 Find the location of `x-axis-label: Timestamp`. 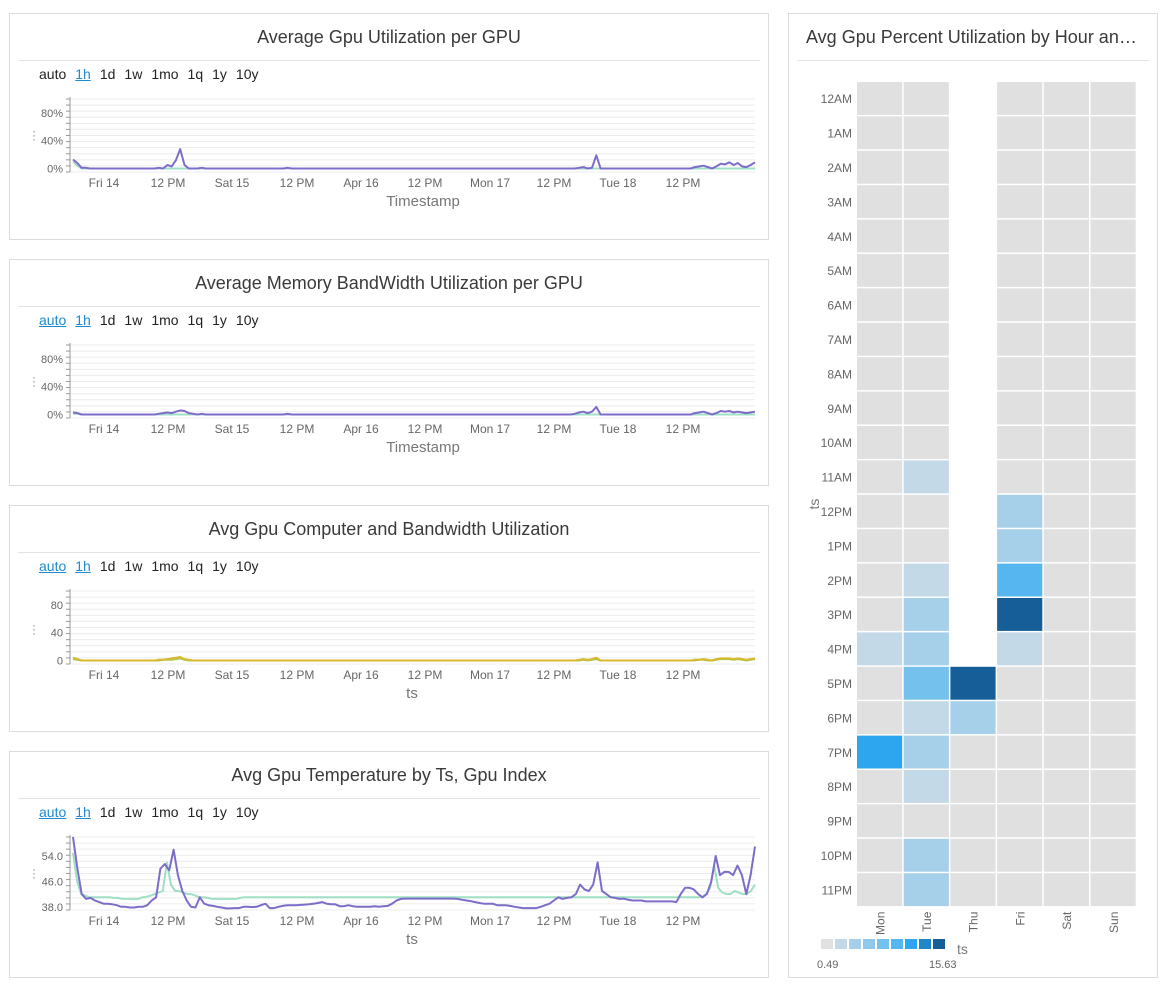

x-axis-label: Timestamp is located at coordinates (423, 201).